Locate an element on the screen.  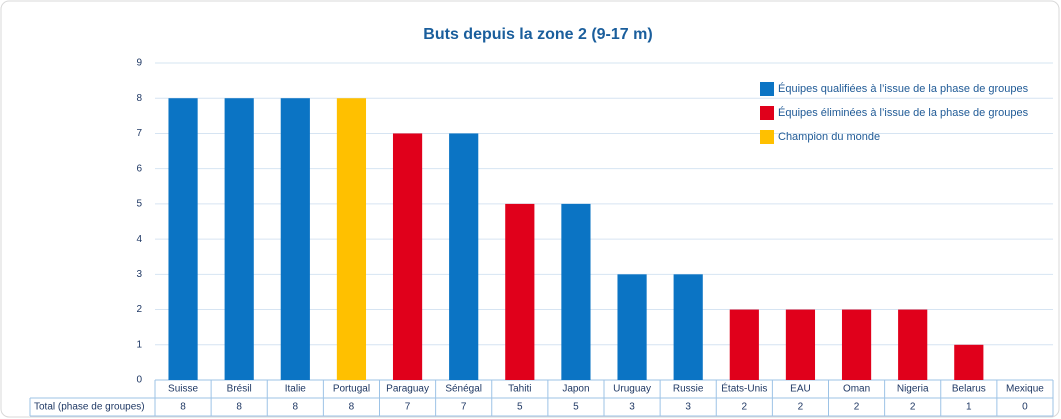
x-tick-label: Japon is located at coordinates (575, 389).